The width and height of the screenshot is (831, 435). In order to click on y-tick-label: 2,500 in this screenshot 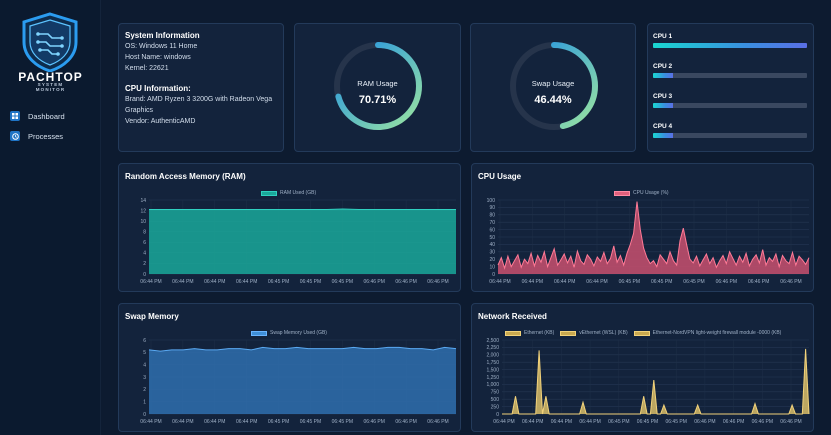, I will do `click(492, 341)`.